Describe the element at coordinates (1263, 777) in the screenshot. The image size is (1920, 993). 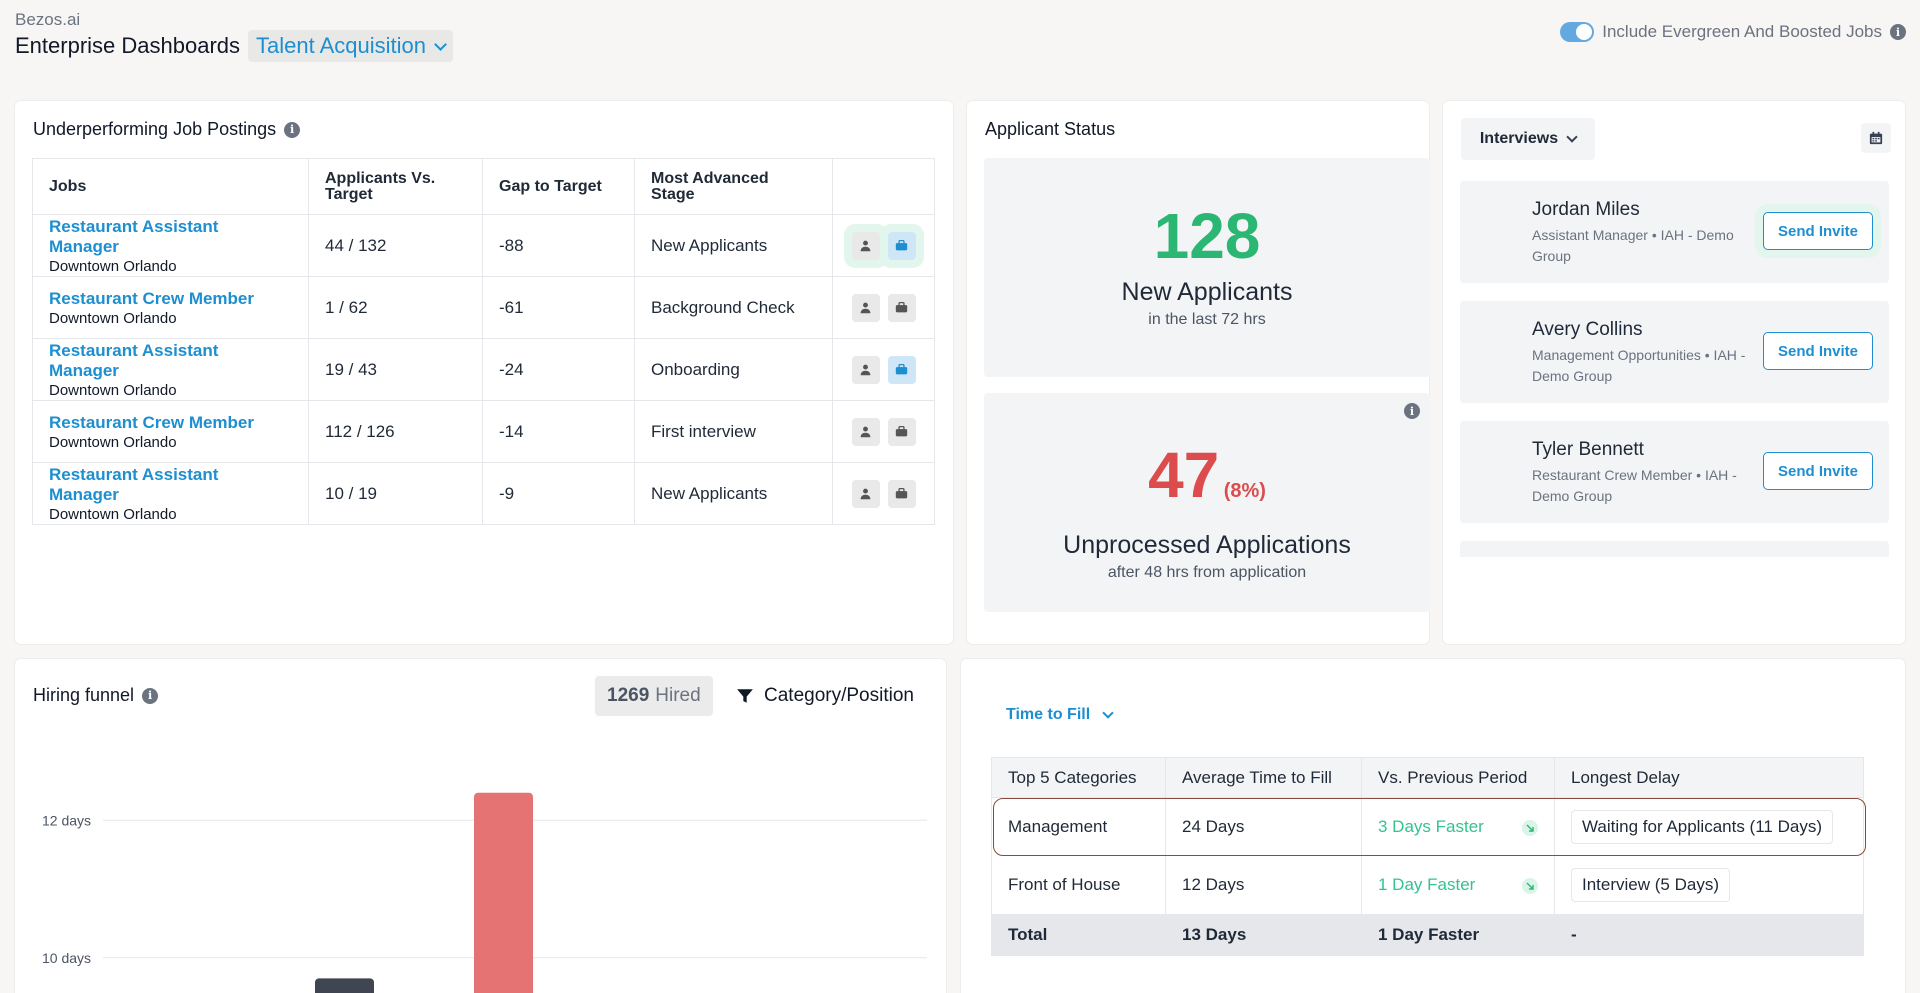
I see `col-average-time: Average Time to Fill` at that location.